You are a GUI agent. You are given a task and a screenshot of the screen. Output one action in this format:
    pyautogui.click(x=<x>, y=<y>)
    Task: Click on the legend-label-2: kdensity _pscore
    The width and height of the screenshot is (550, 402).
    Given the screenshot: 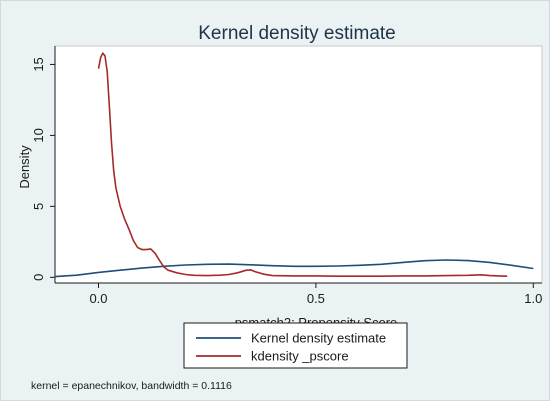 What is the action you would take?
    pyautogui.click(x=300, y=356)
    